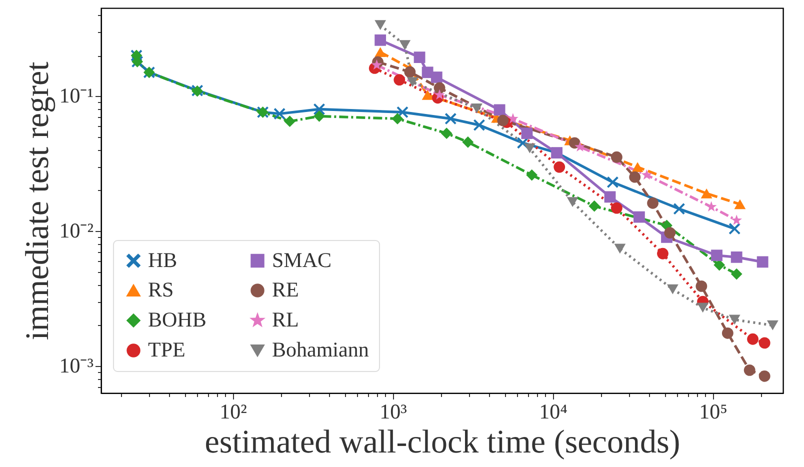  Describe the element at coordinates (76, 230) in the screenshot. I see `y-tick-label: 10⁻²` at that location.